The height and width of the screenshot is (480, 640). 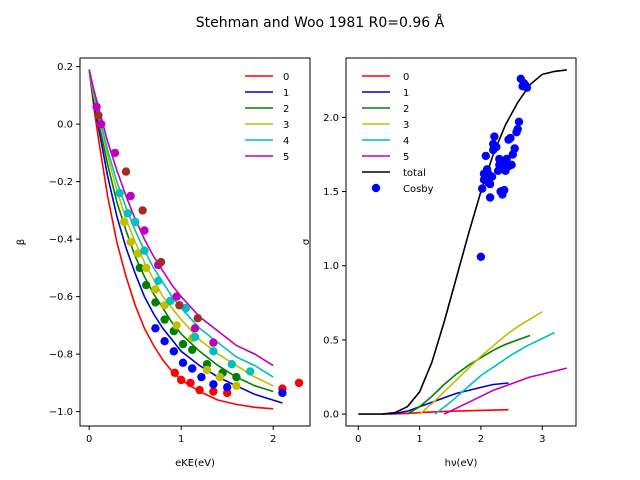 I want to click on x-axis-label: hν(eV), so click(x=461, y=463).